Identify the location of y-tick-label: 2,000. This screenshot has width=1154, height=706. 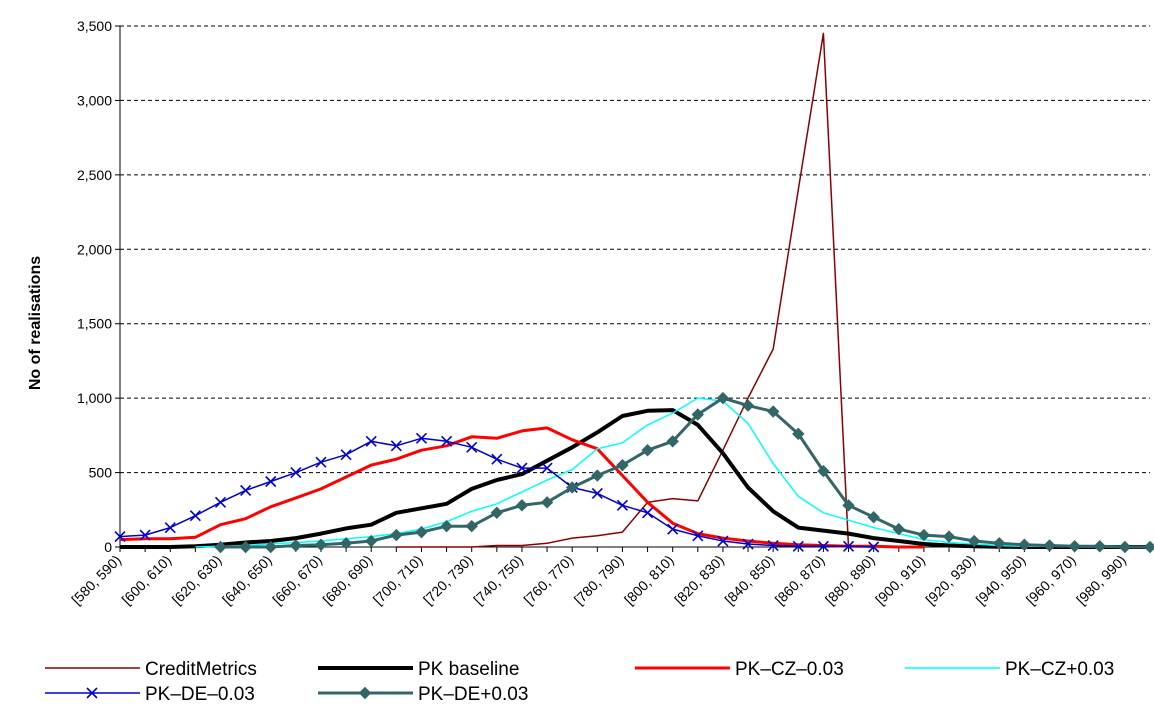
(94, 249).